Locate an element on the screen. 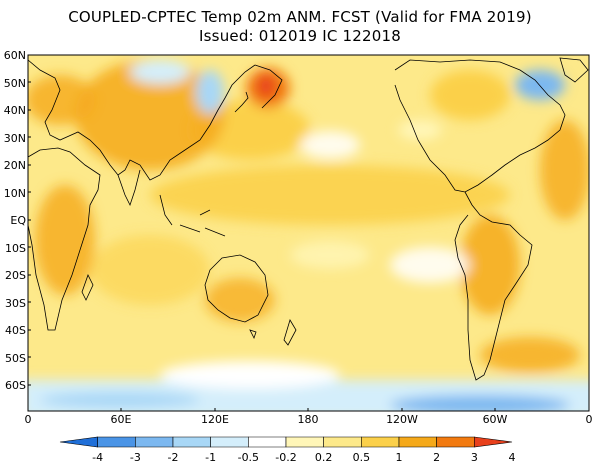  patch-cpac-weak is located at coordinates (330, 255).